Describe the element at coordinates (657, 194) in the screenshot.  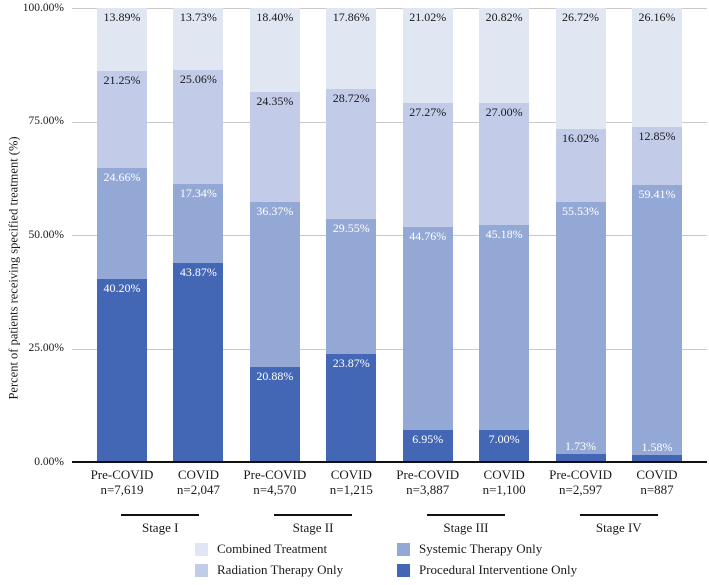
I see `segment-value-label: 59.41%` at that location.